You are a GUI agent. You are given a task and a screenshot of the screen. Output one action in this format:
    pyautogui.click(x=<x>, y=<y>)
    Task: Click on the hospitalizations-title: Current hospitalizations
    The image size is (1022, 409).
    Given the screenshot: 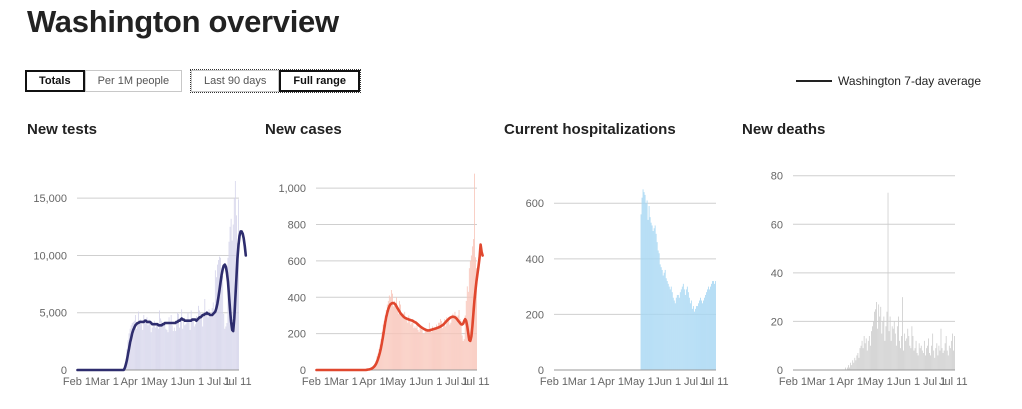 What is the action you would take?
    pyautogui.click(x=590, y=129)
    